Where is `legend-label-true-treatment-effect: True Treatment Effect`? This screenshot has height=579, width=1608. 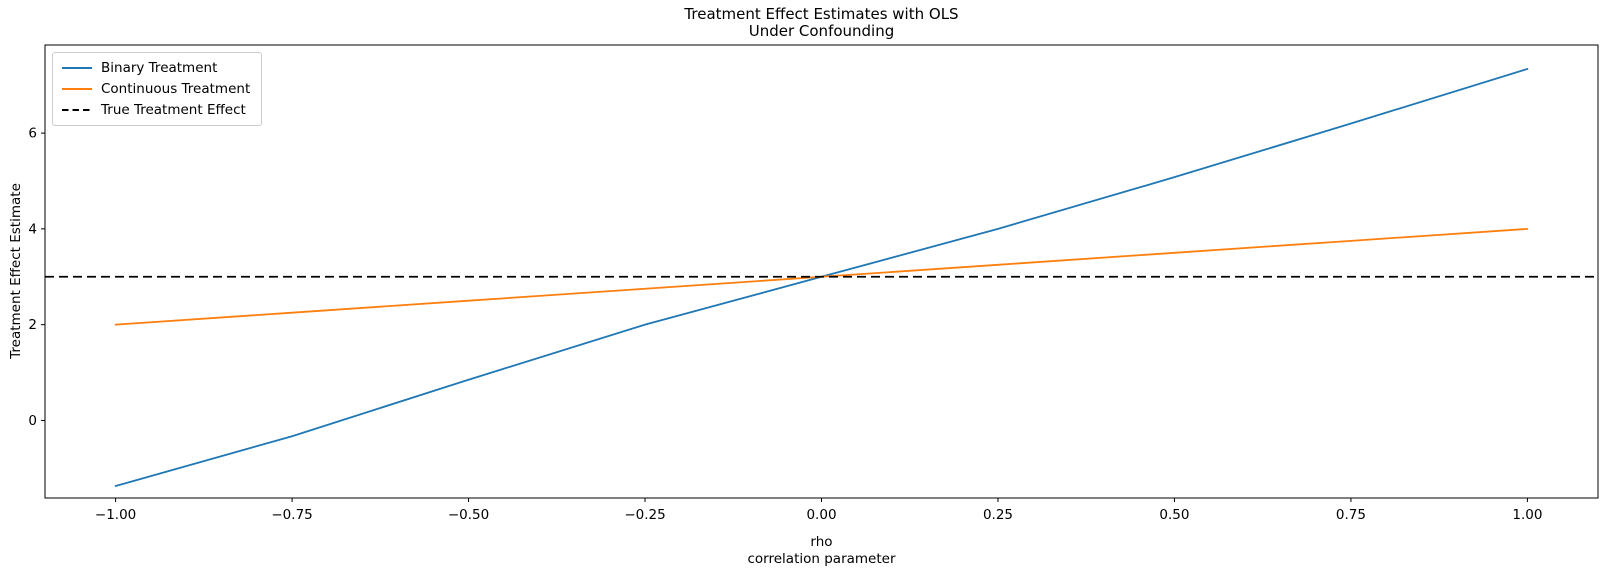
legend-label-true-treatment-effect: True Treatment Effect is located at coordinates (173, 110).